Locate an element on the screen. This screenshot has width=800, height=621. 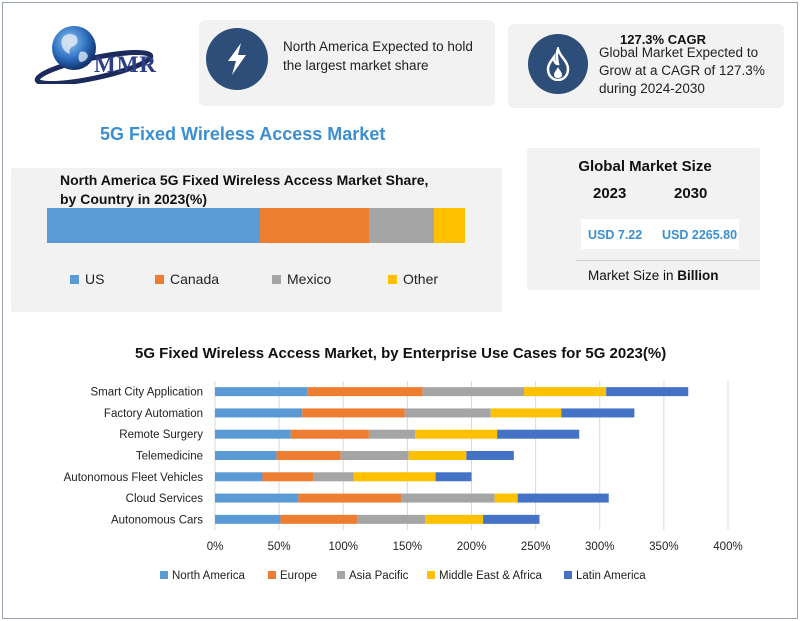
legend-label: US is located at coordinates (95, 279).